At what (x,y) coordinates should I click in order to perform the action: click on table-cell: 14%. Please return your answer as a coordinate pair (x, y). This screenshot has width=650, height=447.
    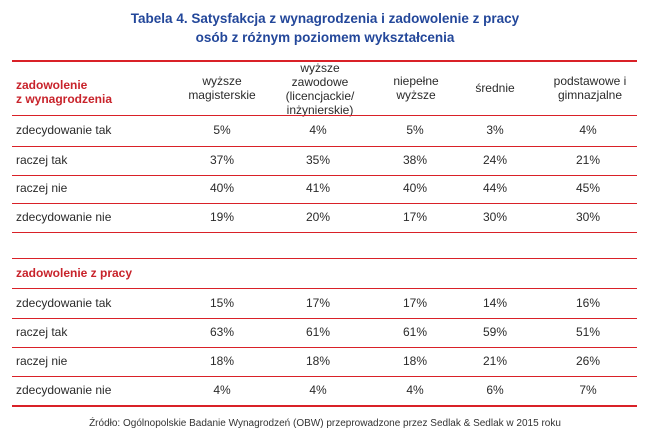
    Looking at the image, I should click on (495, 303).